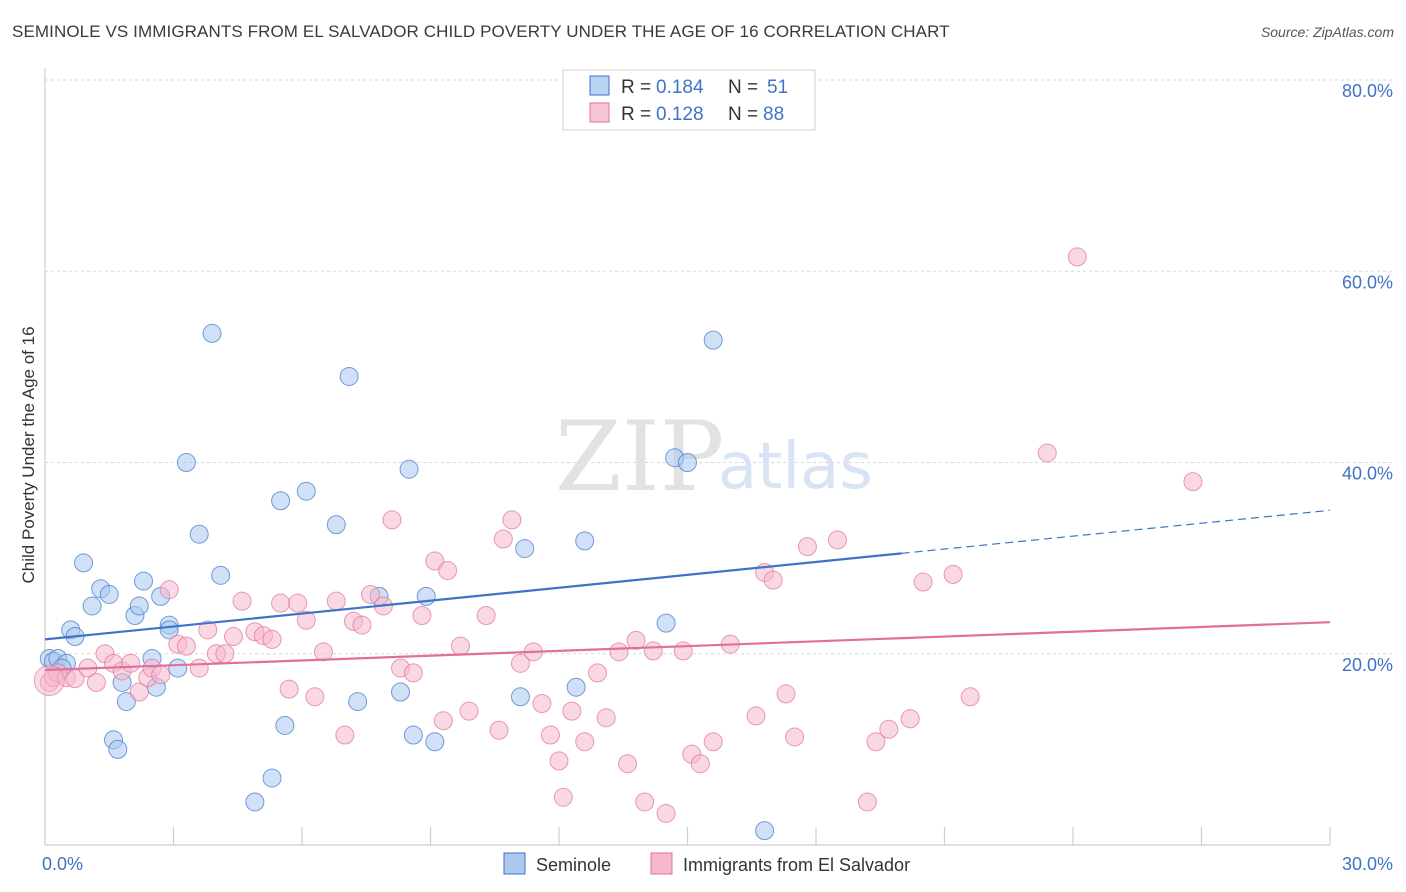  I want to click on legend-n-label-1: N =, so click(743, 87).